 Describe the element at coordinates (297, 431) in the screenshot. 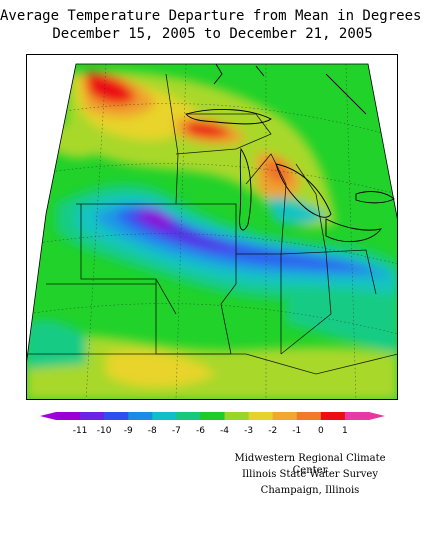

I see `legend-label: -1` at that location.